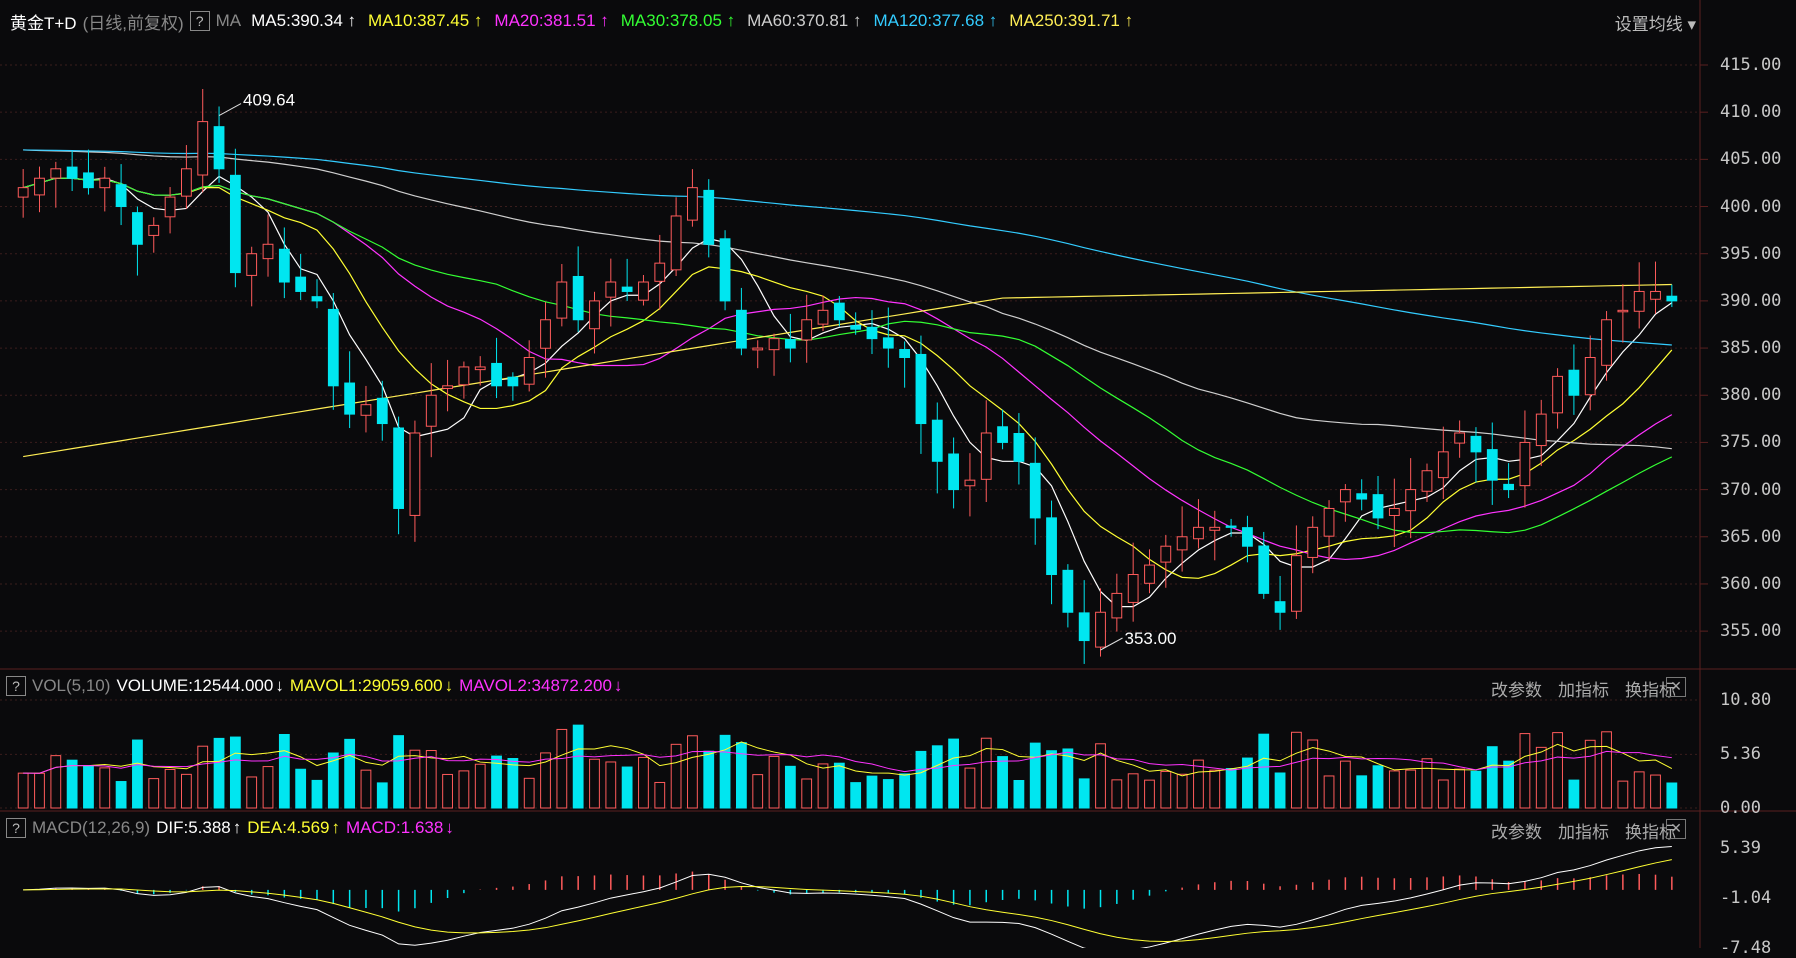  I want to click on price-tick-label: 365.00, so click(1751, 536).